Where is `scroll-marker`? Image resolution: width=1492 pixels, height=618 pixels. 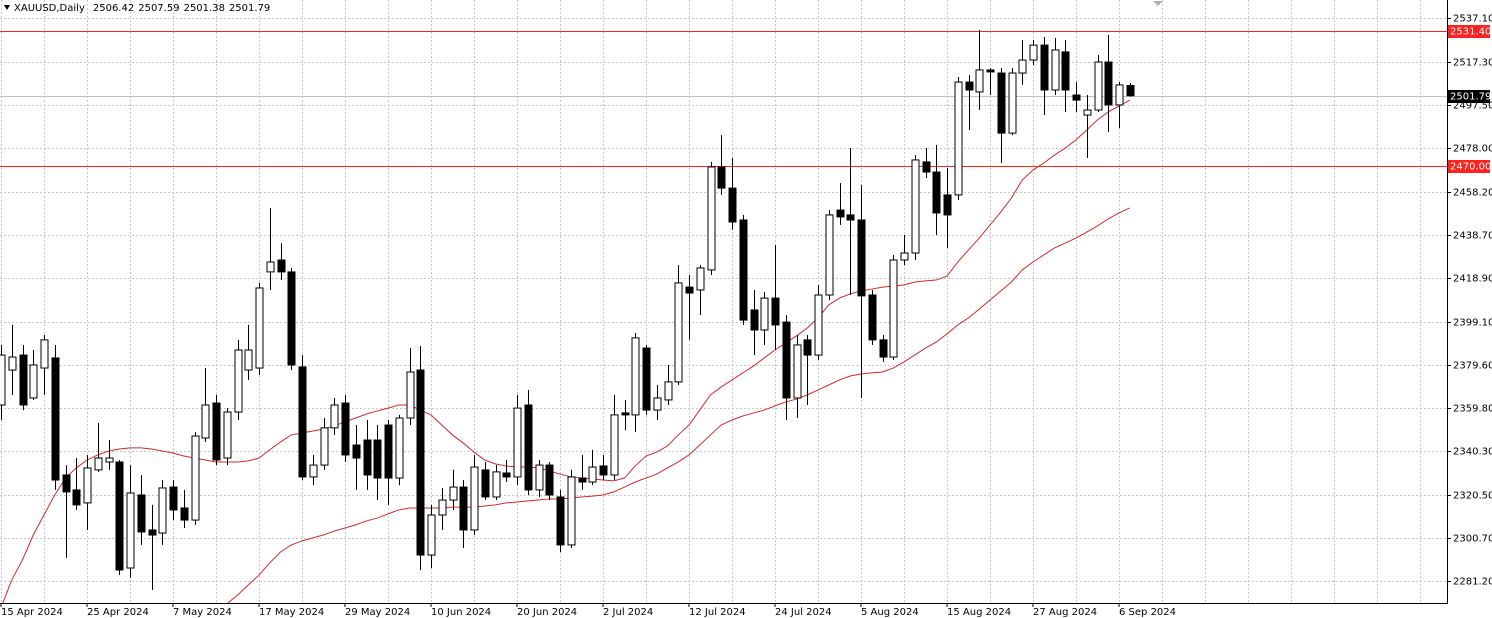
scroll-marker is located at coordinates (1158, 3).